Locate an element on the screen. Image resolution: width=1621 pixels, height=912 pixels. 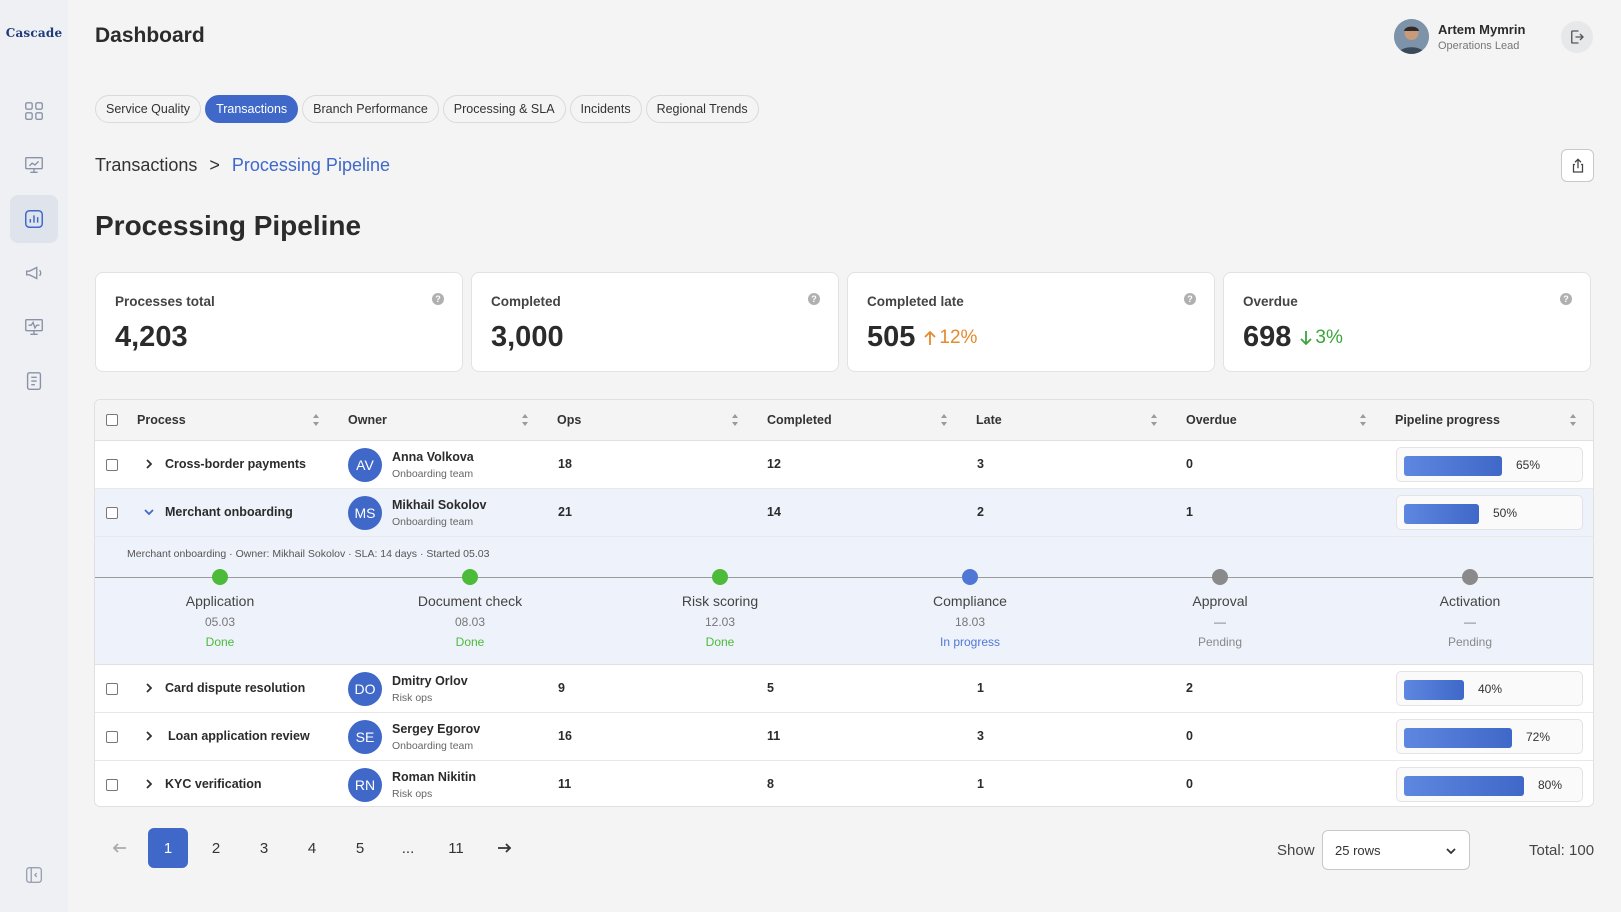
tab-service-quality: Service Quality is located at coordinates (148, 109).